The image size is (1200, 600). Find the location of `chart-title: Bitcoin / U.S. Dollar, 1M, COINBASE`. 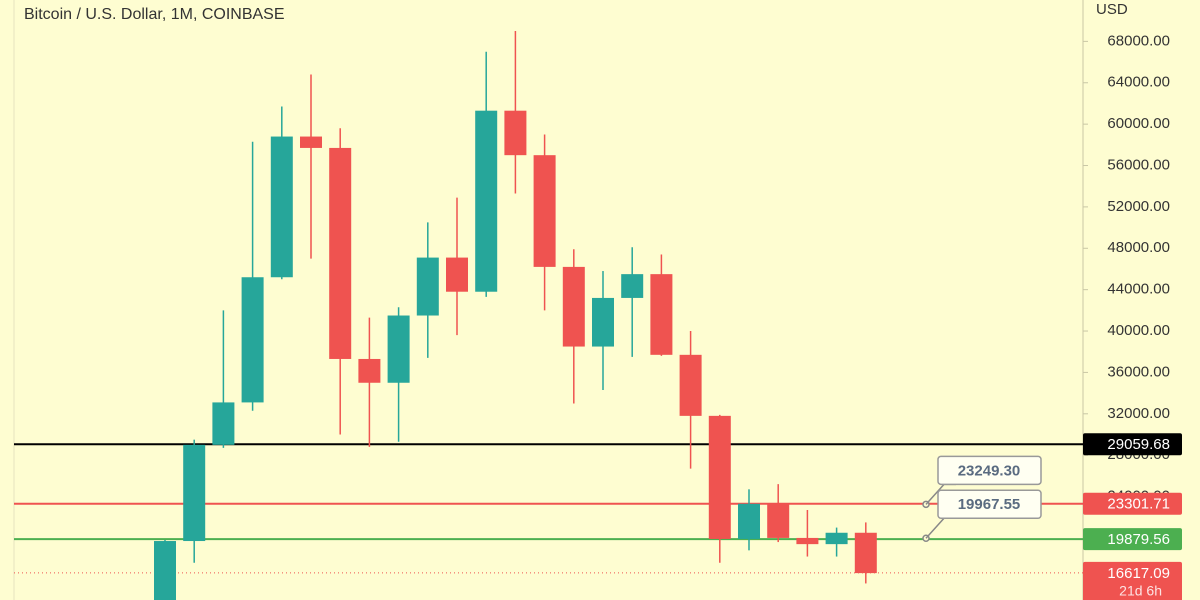

chart-title: Bitcoin / U.S. Dollar, 1M, COINBASE is located at coordinates (154, 14).